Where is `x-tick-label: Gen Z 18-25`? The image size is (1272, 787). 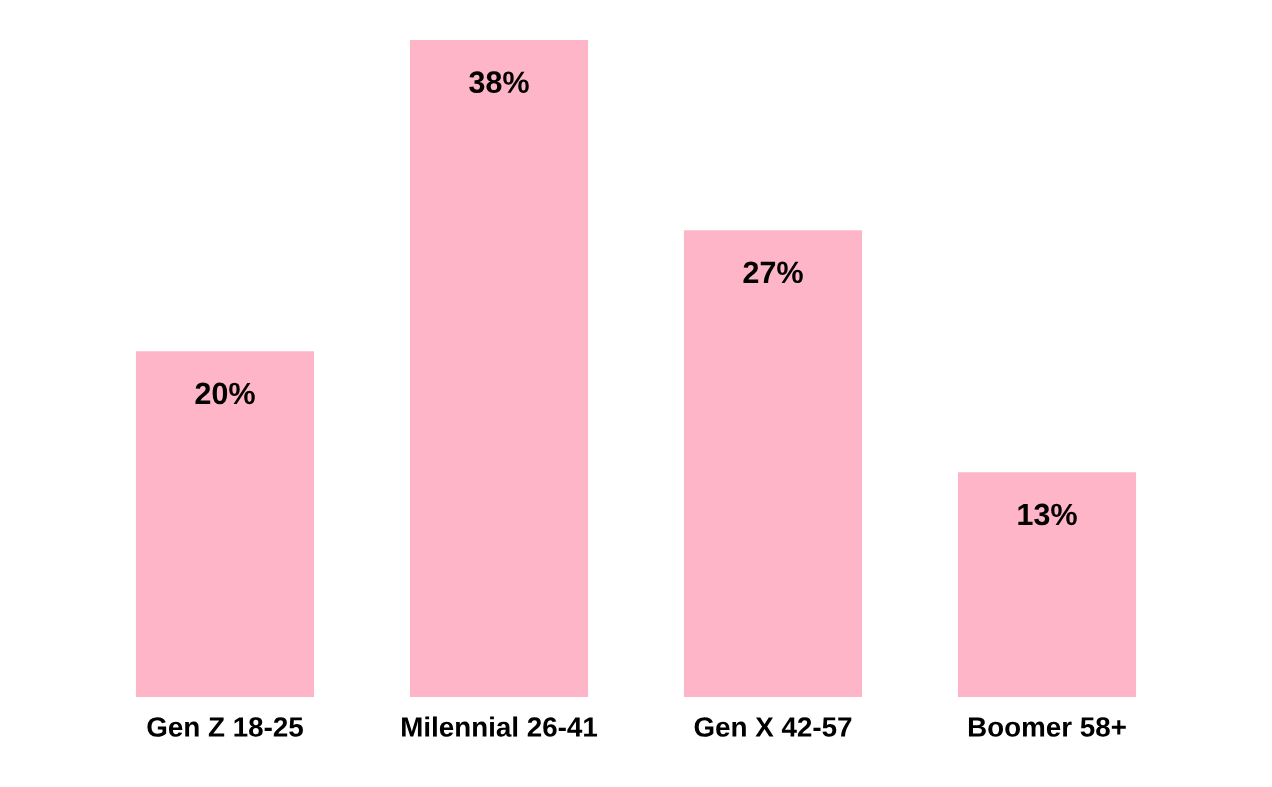
x-tick-label: Gen Z 18-25 is located at coordinates (225, 727).